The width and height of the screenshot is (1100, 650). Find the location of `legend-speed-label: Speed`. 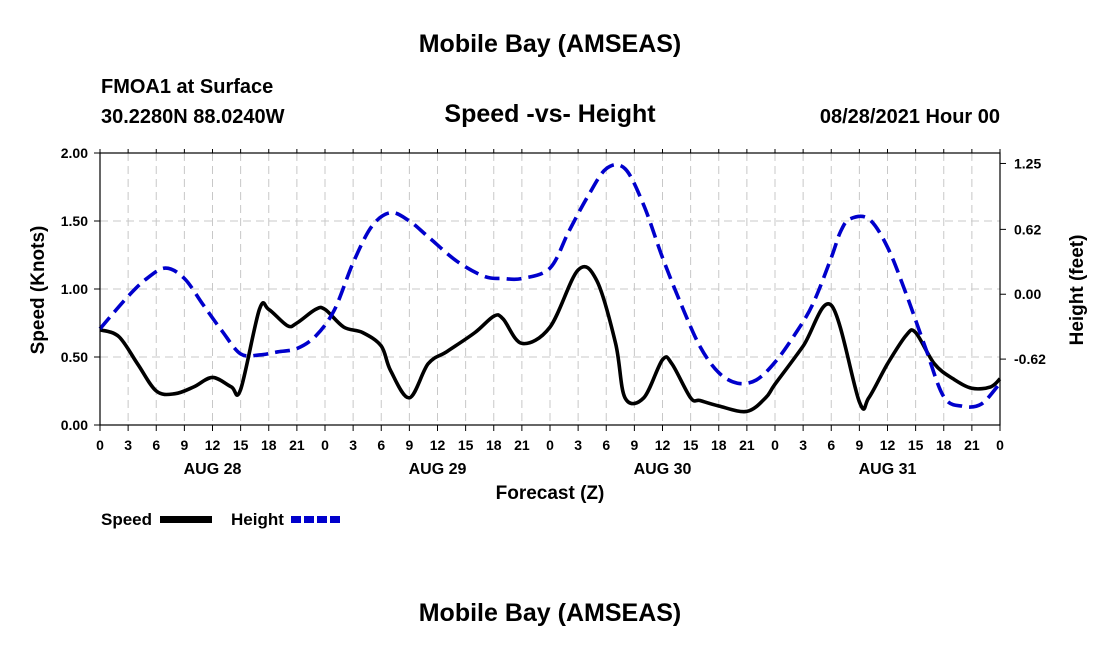

legend-speed-label: Speed is located at coordinates (127, 519).